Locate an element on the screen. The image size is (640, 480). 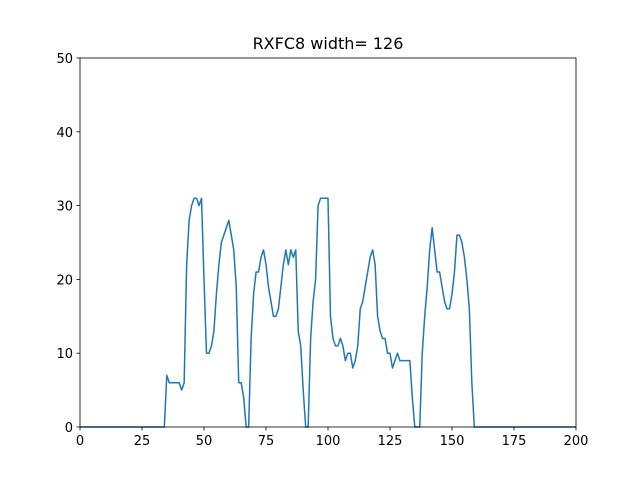
x-tick-label: 150 is located at coordinates (452, 441).